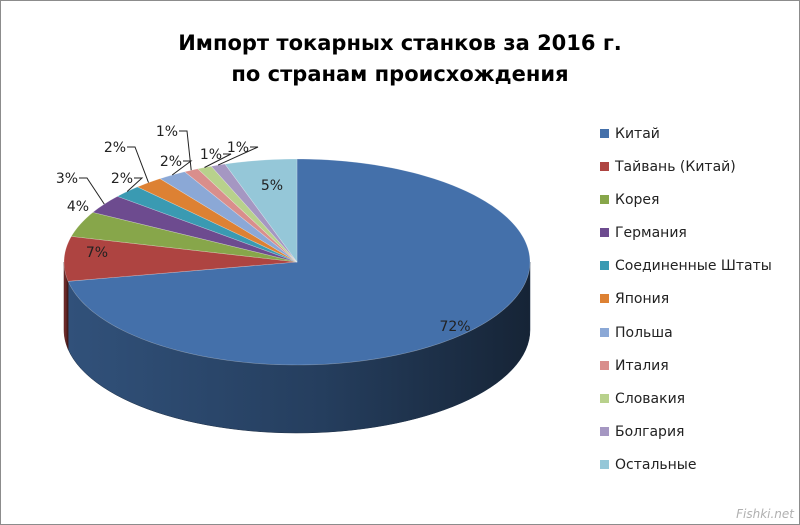 The height and width of the screenshot is (525, 800). What do you see at coordinates (400, 74) in the screenshot?
I see `chart-title-line-2: по странам происхождения` at bounding box center [400, 74].